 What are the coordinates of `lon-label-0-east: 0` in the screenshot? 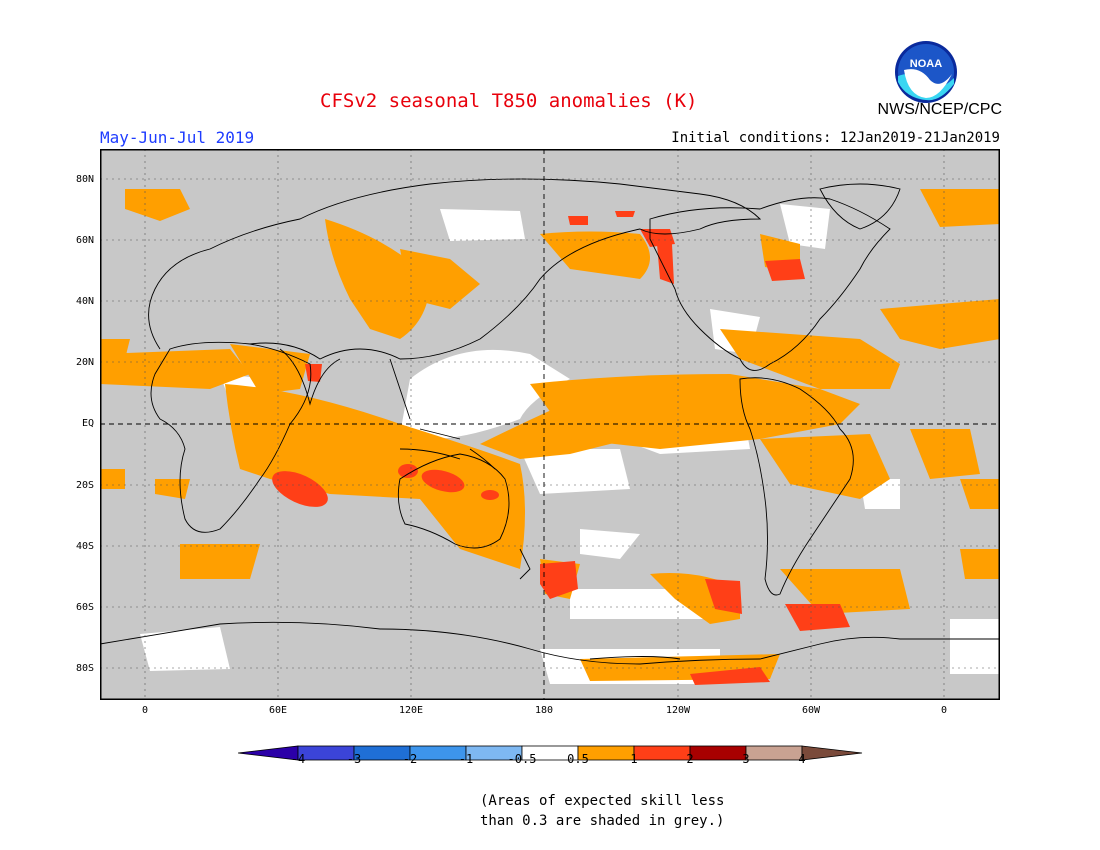 It's located at (944, 710).